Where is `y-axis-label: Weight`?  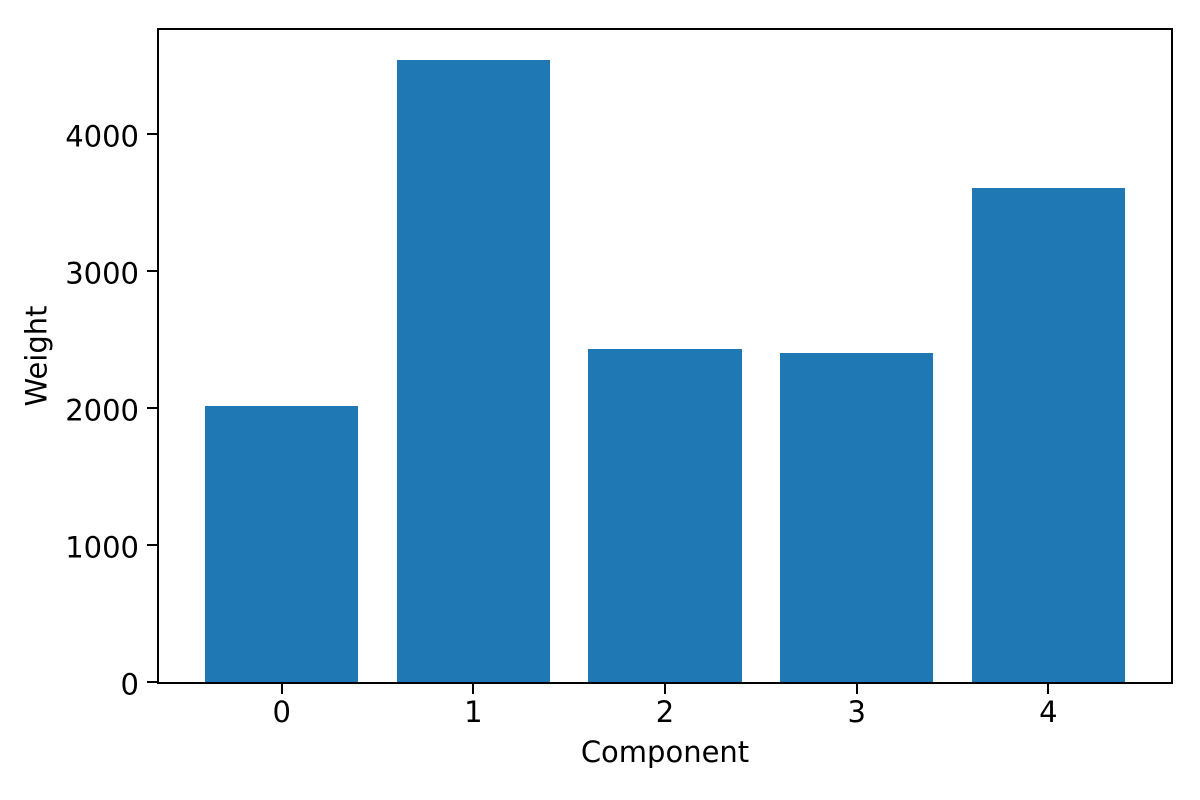
y-axis-label: Weight is located at coordinates (36, 356).